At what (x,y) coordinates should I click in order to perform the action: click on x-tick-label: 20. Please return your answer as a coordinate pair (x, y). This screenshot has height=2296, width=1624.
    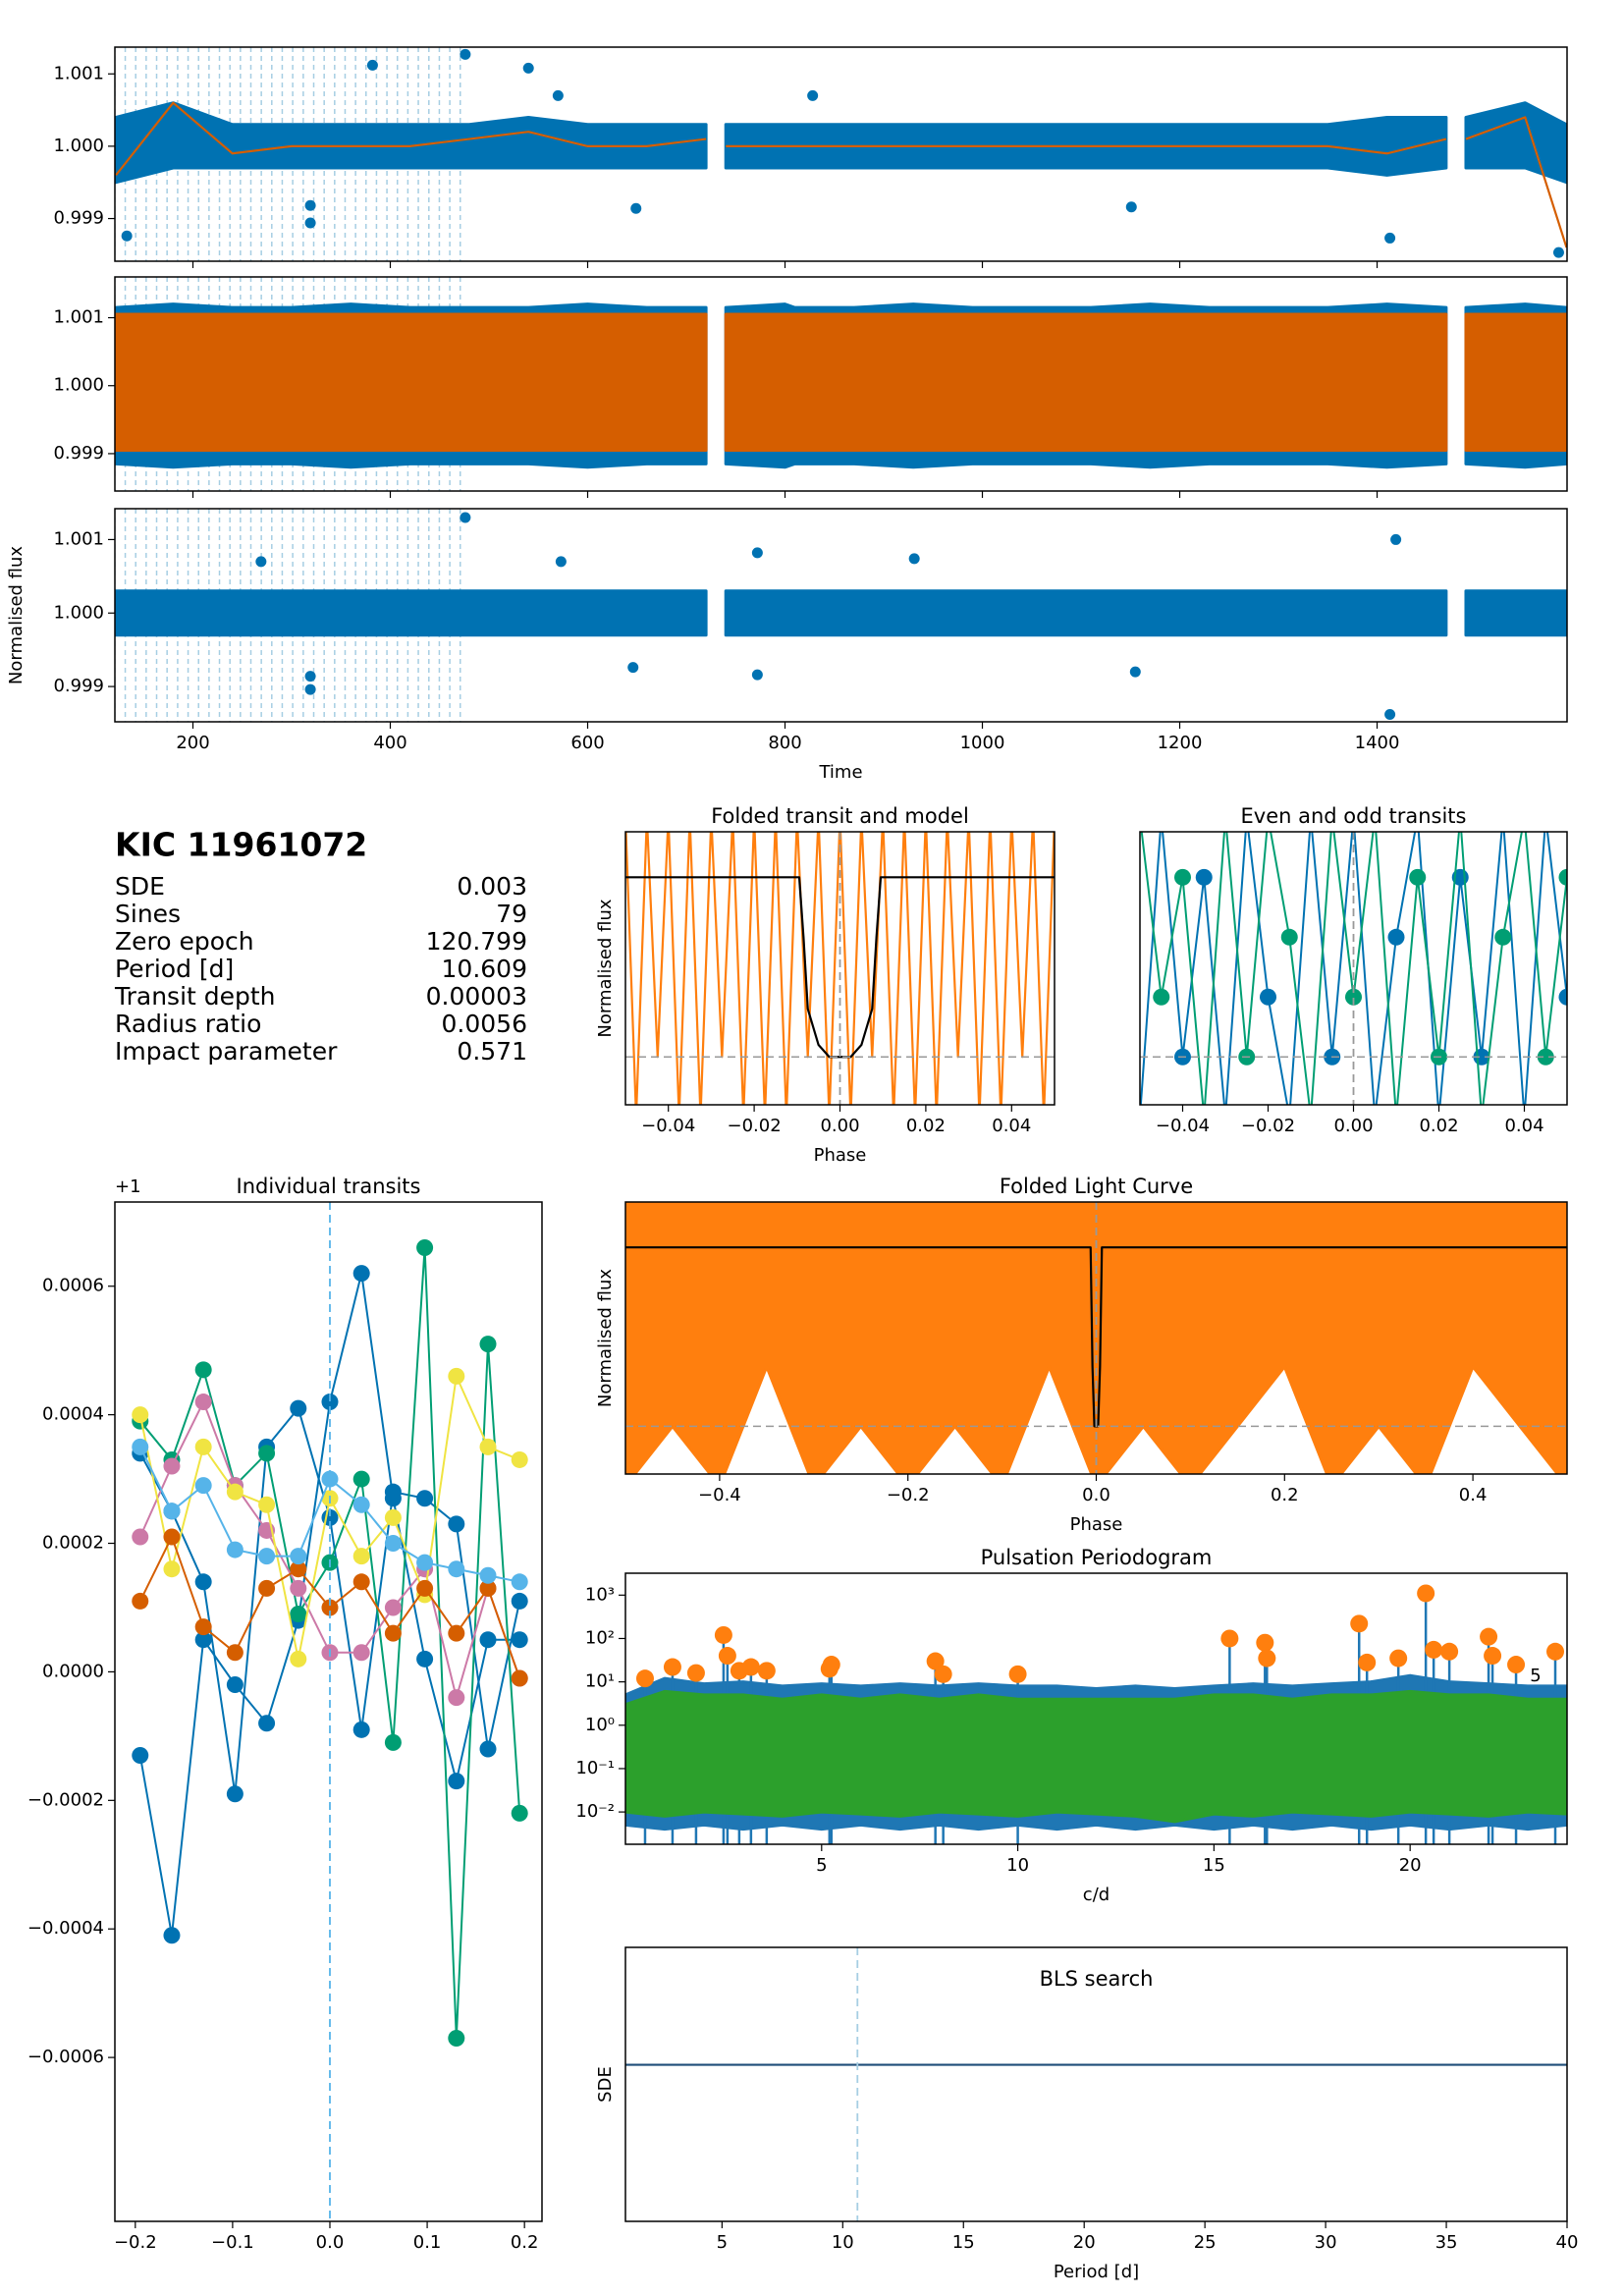
    Looking at the image, I should click on (1084, 2242).